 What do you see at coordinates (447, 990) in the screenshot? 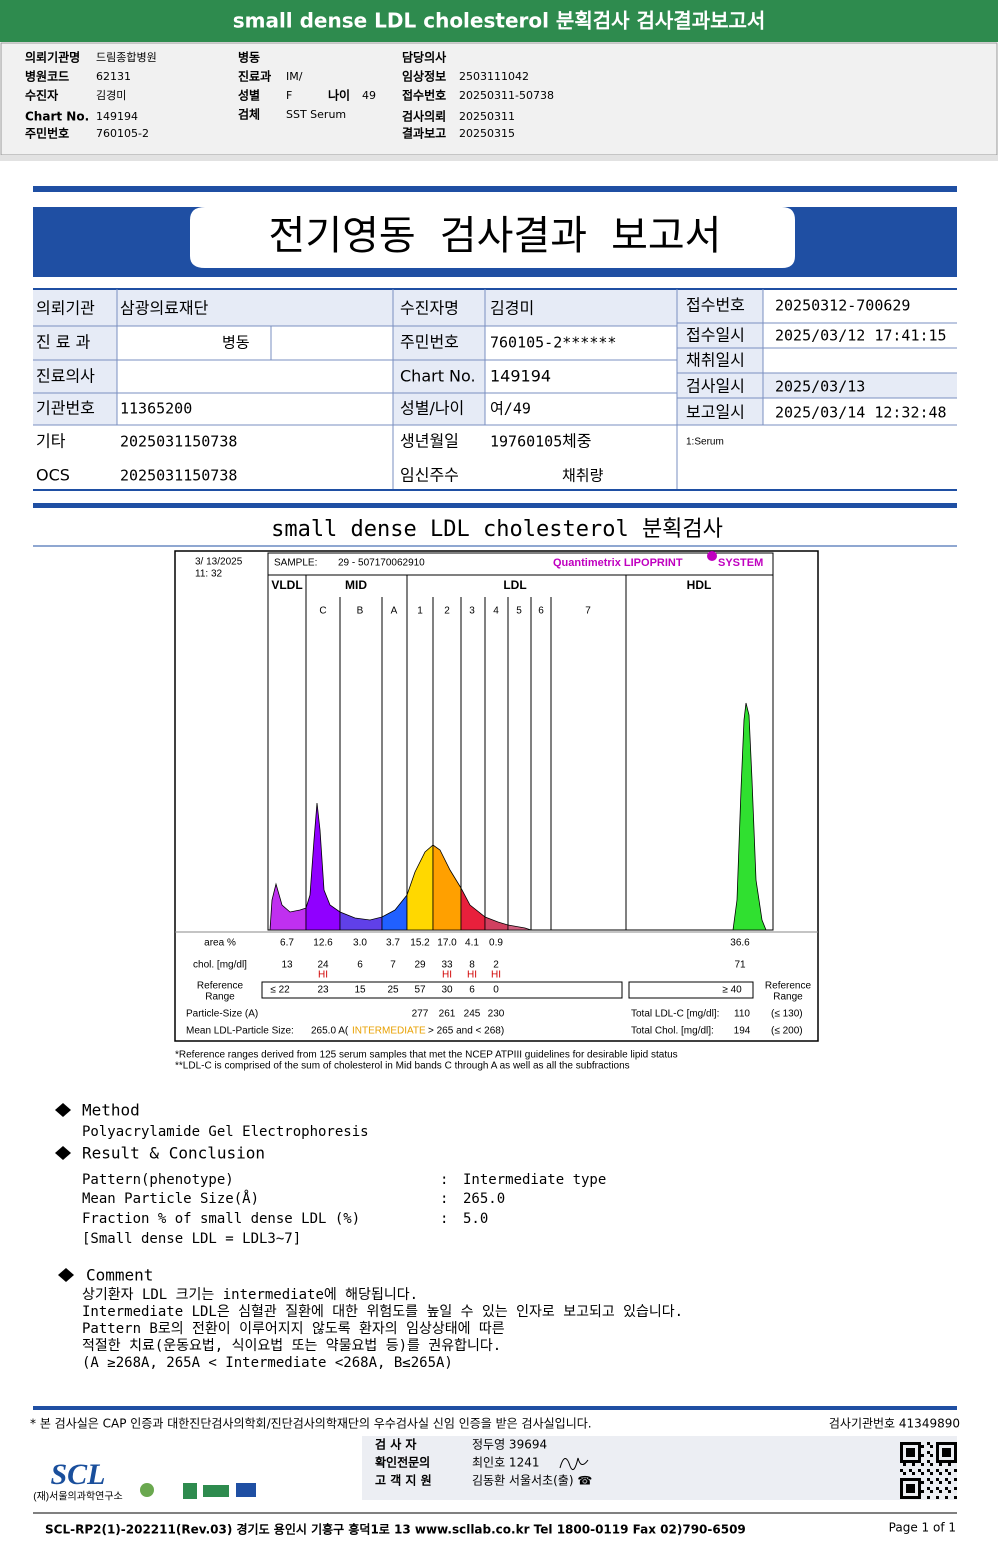
I see `reference-value: 30` at bounding box center [447, 990].